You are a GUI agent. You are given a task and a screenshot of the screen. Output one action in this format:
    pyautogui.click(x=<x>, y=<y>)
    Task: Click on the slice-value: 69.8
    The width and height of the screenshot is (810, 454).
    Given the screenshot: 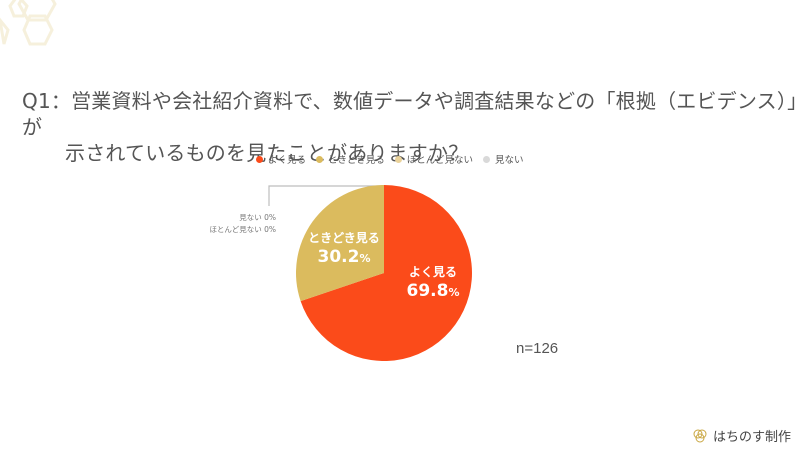 What is the action you would take?
    pyautogui.click(x=427, y=291)
    